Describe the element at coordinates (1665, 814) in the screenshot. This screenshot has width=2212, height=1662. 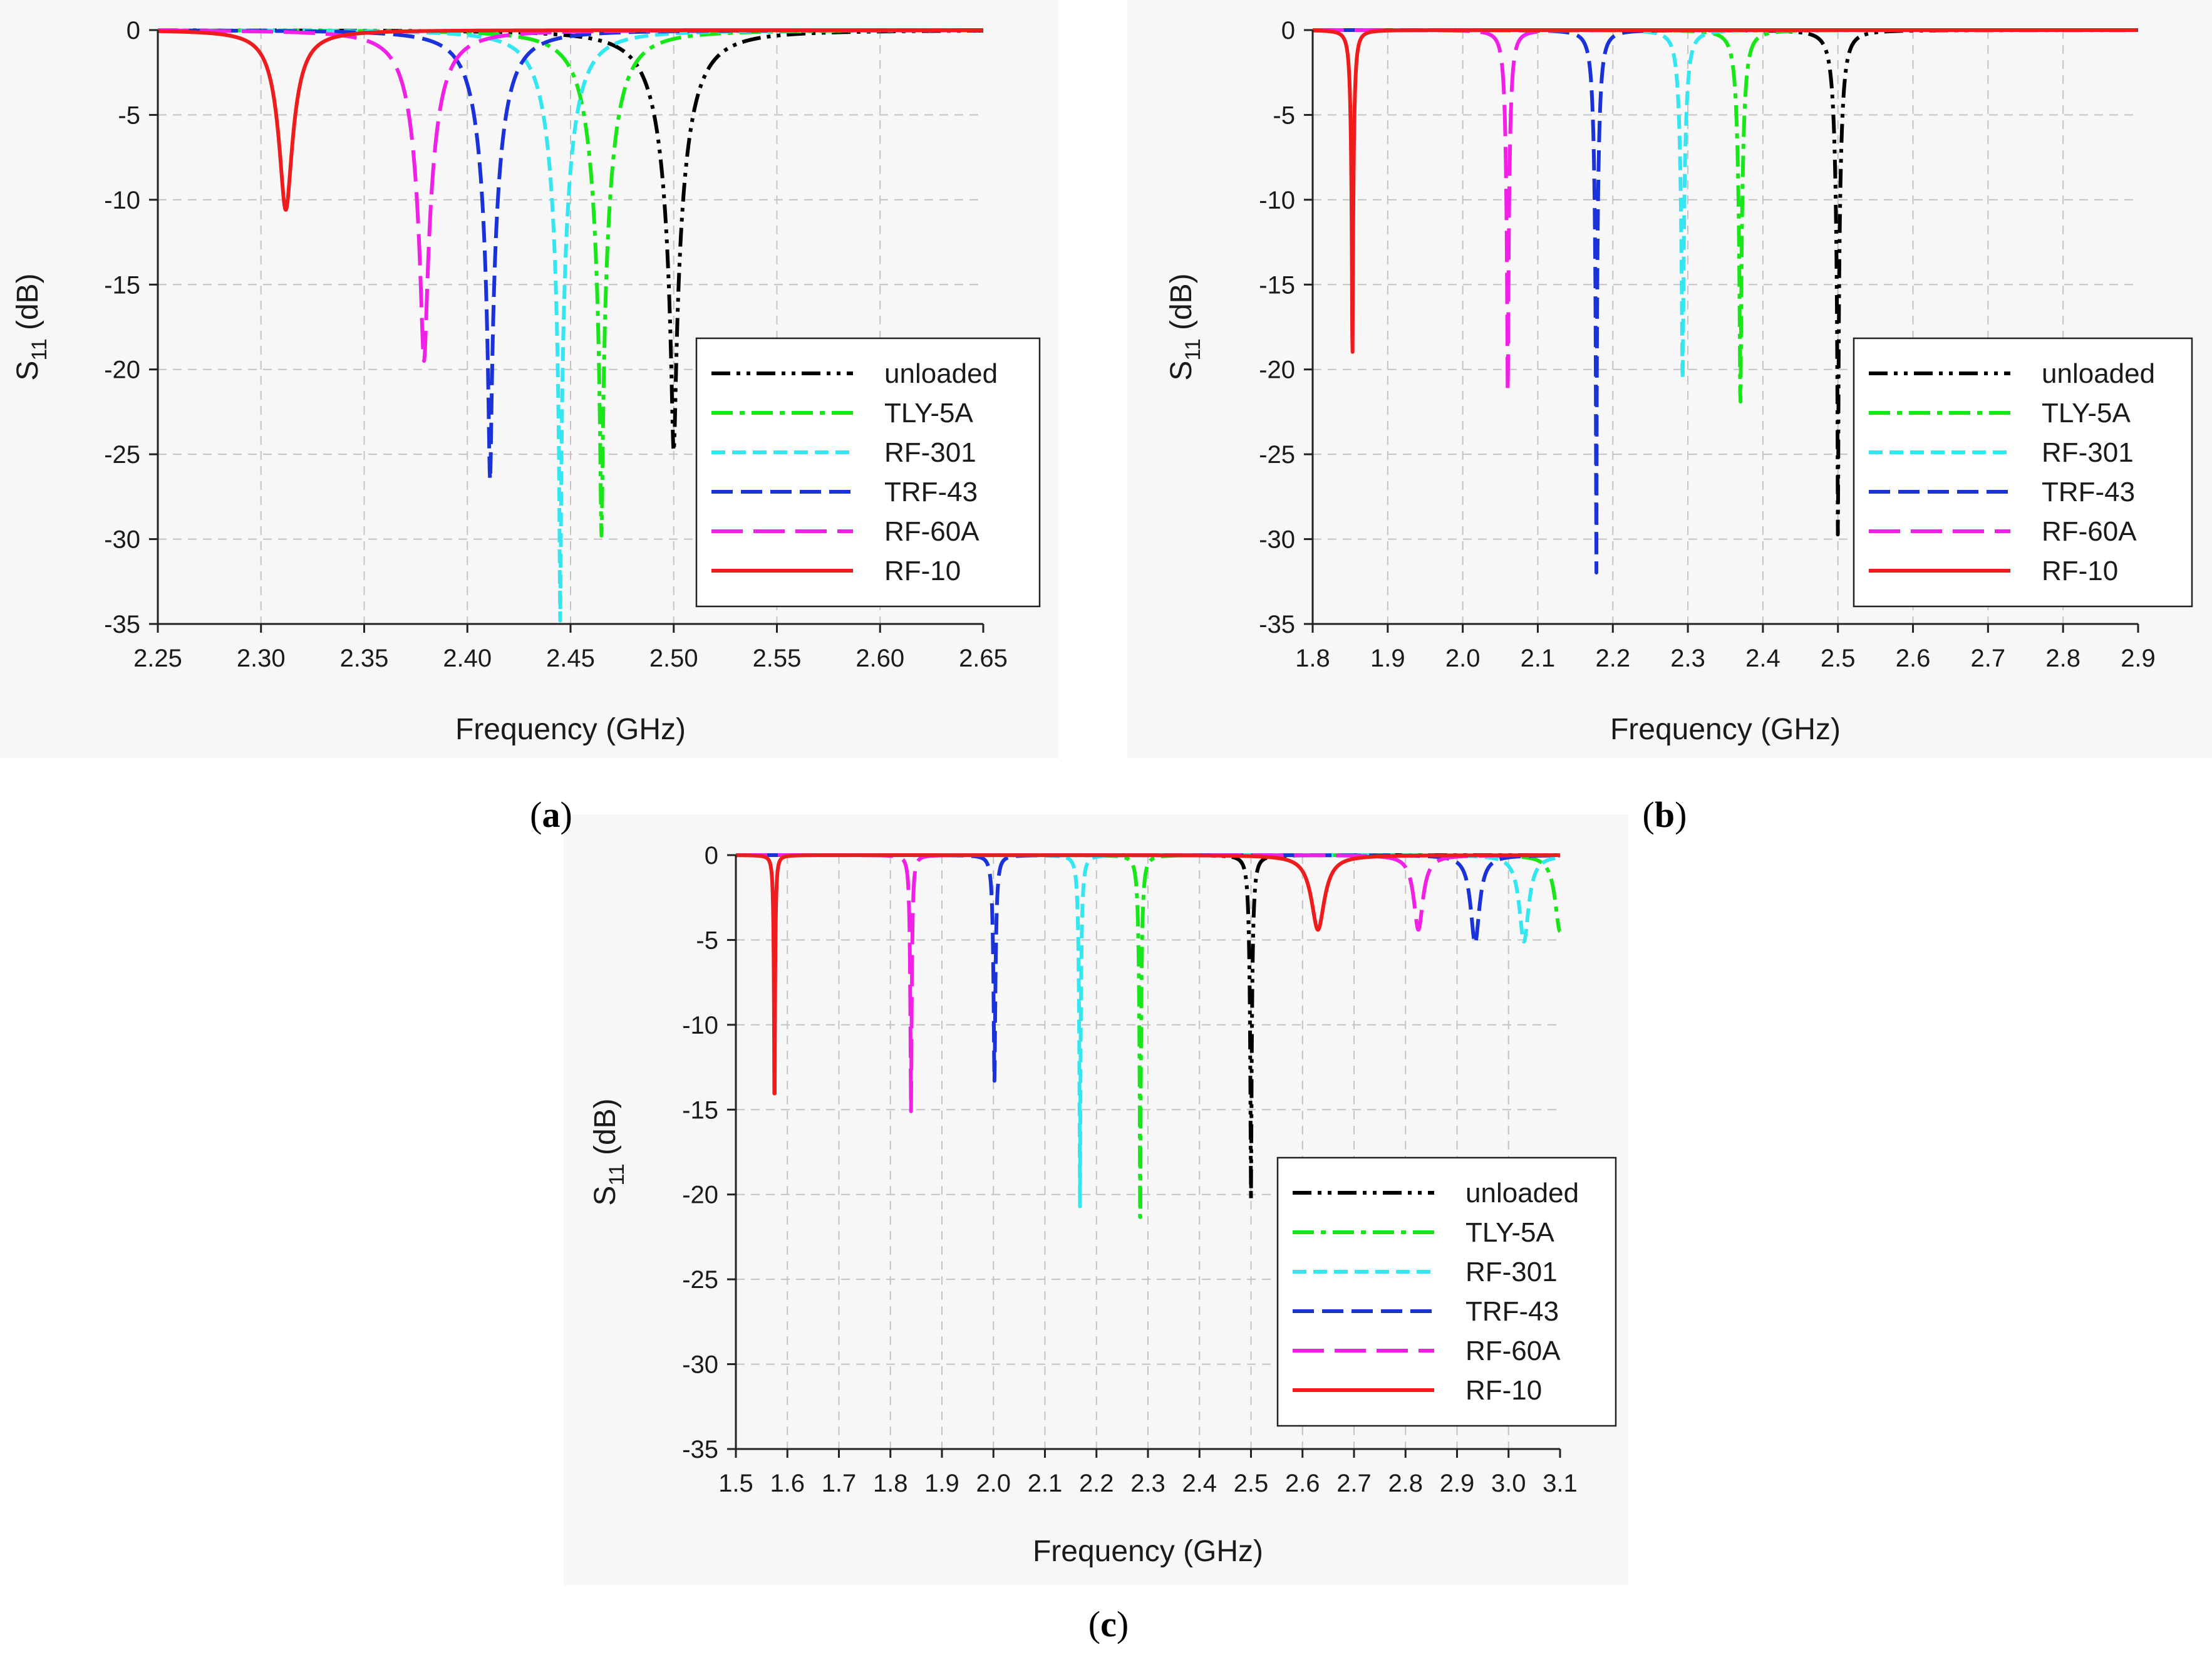
I see `panel-label-b: (b)` at that location.